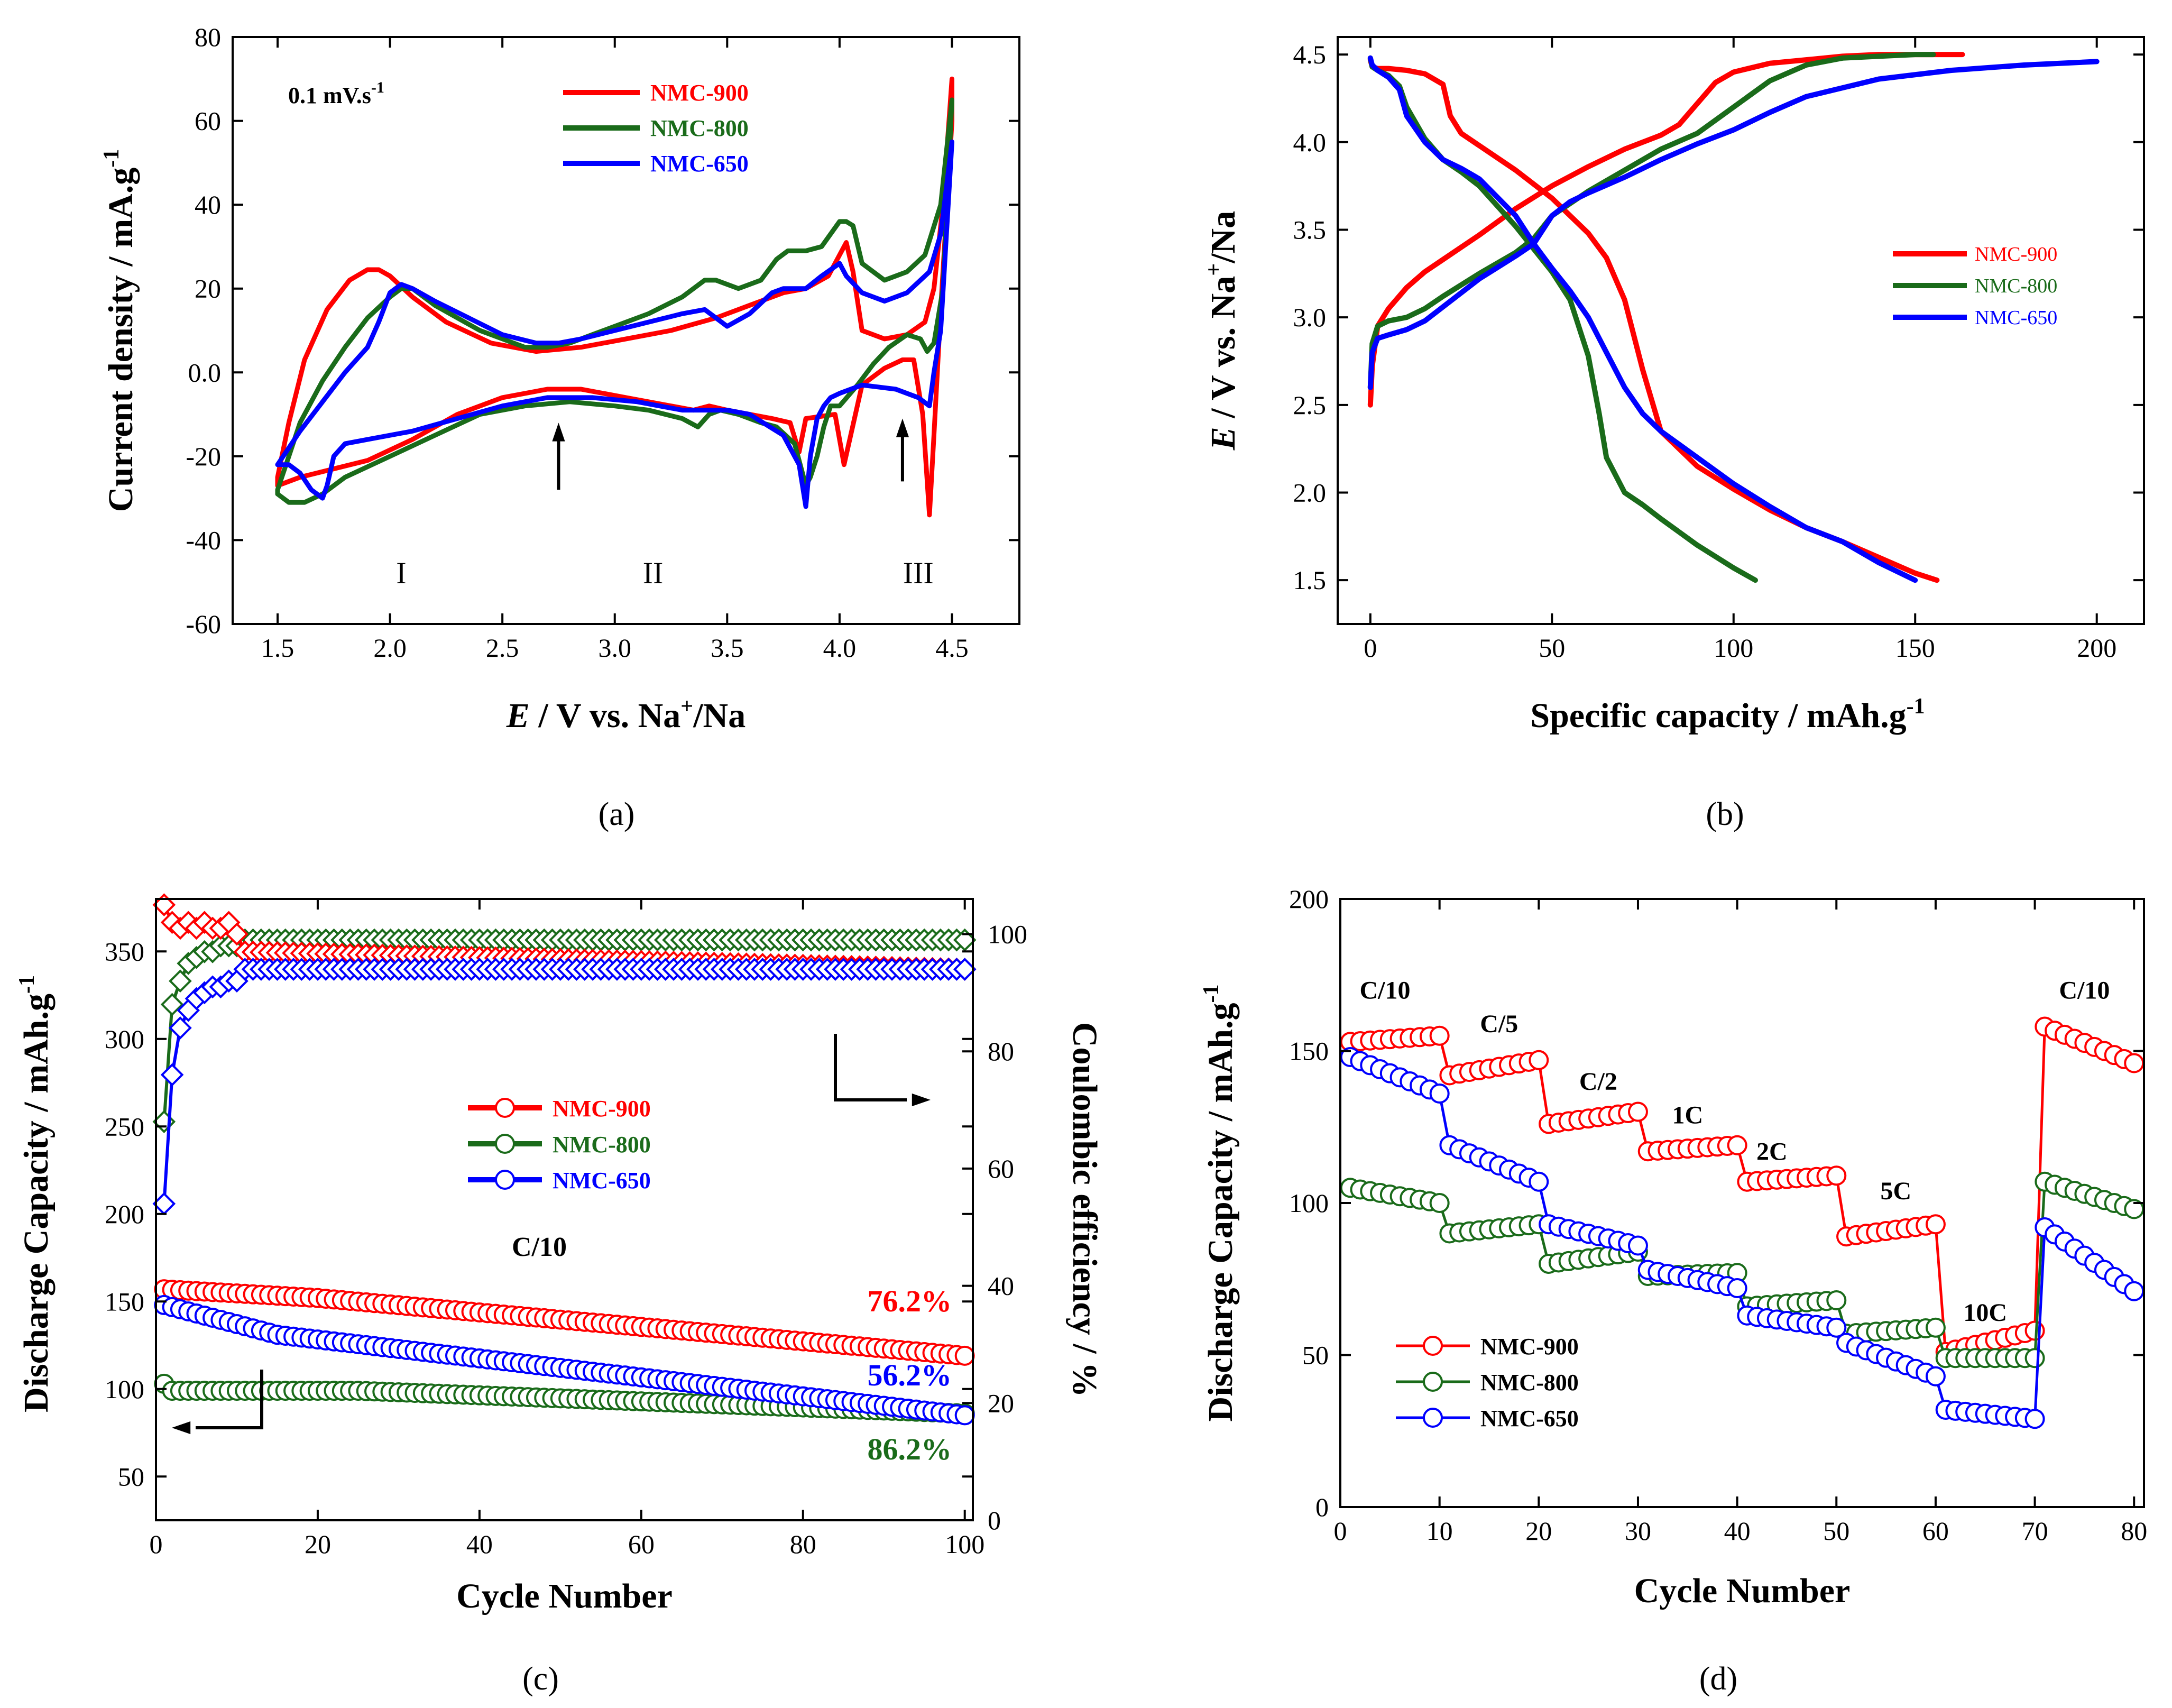  Describe the element at coordinates (870, 1067) in the screenshot. I see `right-axis-arrow` at that location.